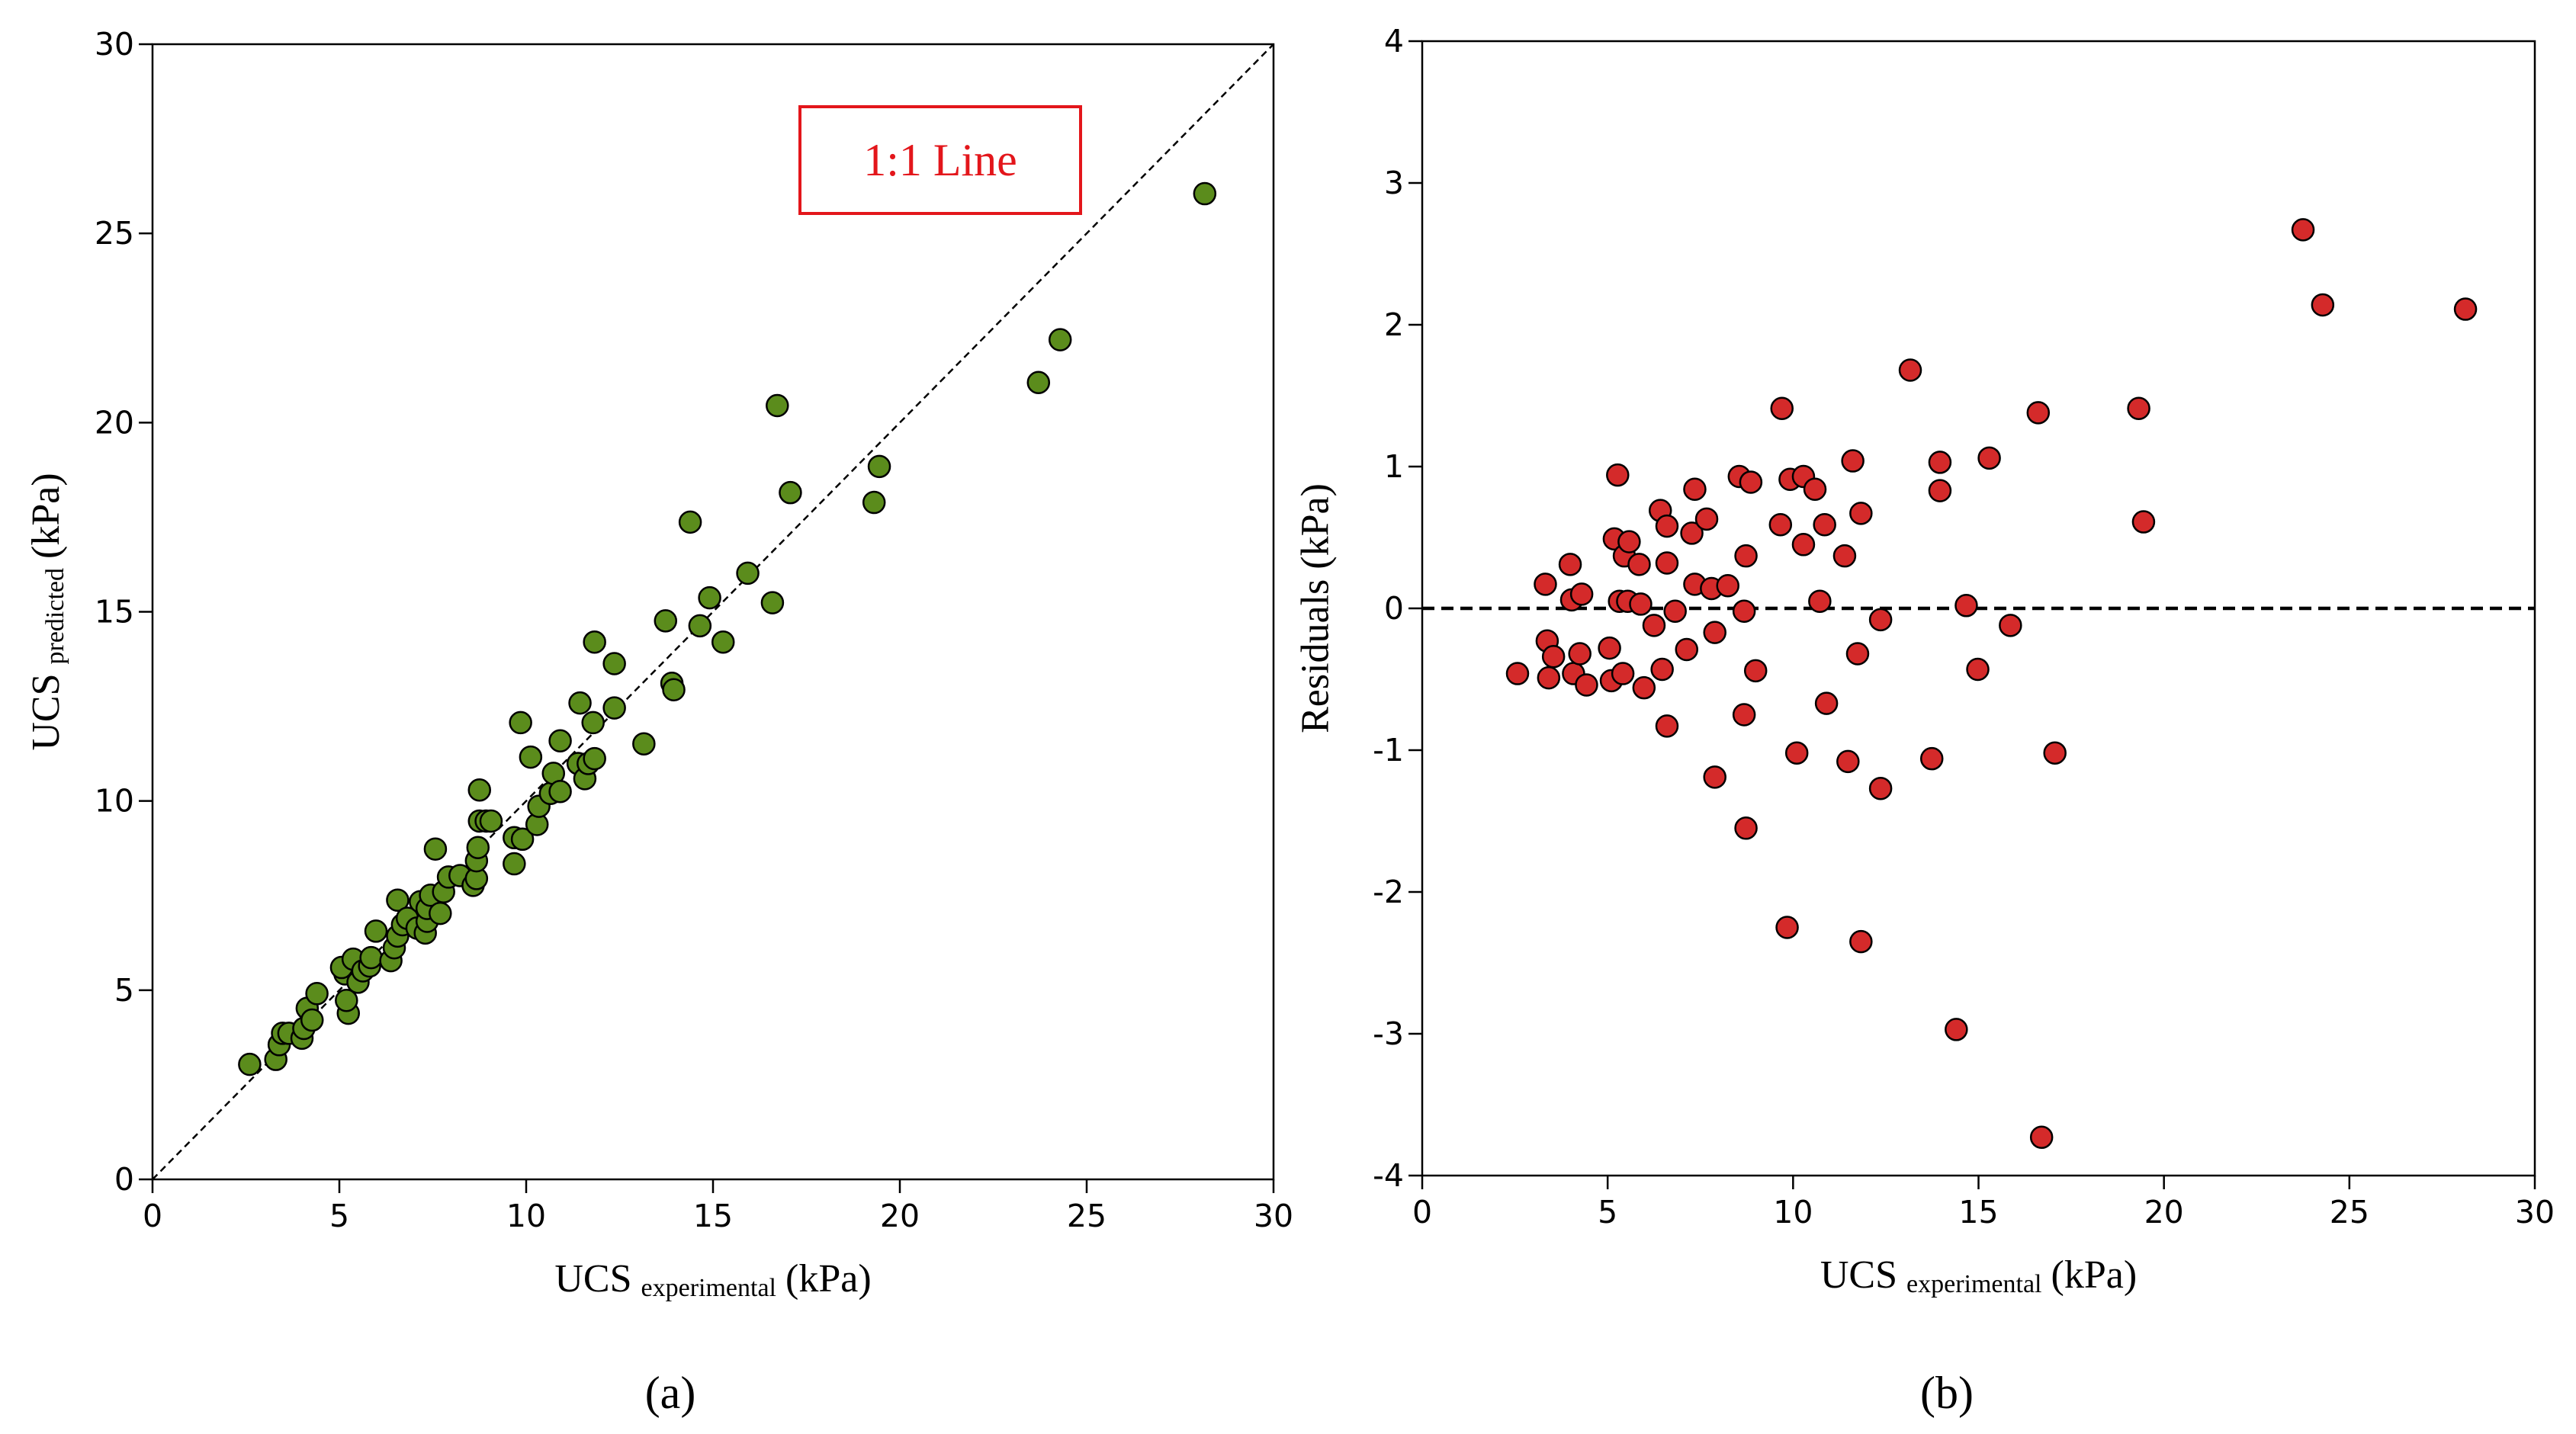  Describe the element at coordinates (1087, 1216) in the screenshot. I see `x-tick-label: 25` at that location.